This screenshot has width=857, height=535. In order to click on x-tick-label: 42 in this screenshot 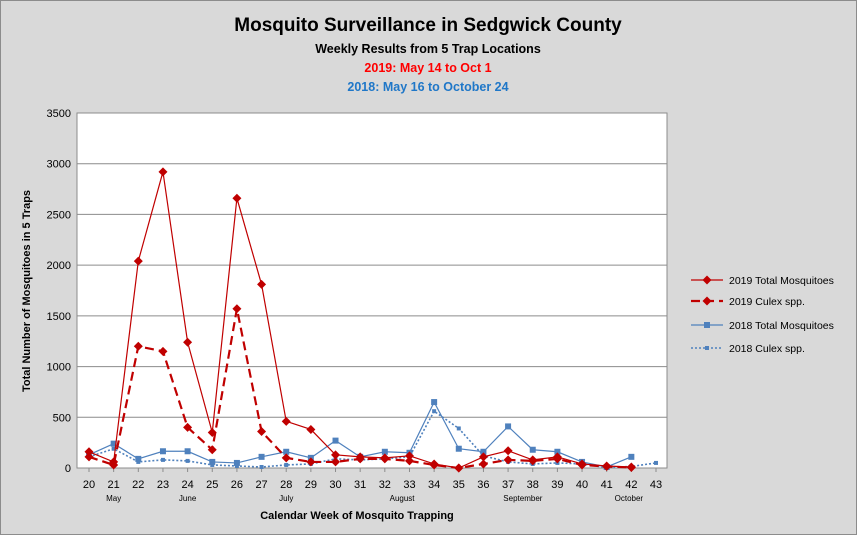, I will do `click(631, 485)`.